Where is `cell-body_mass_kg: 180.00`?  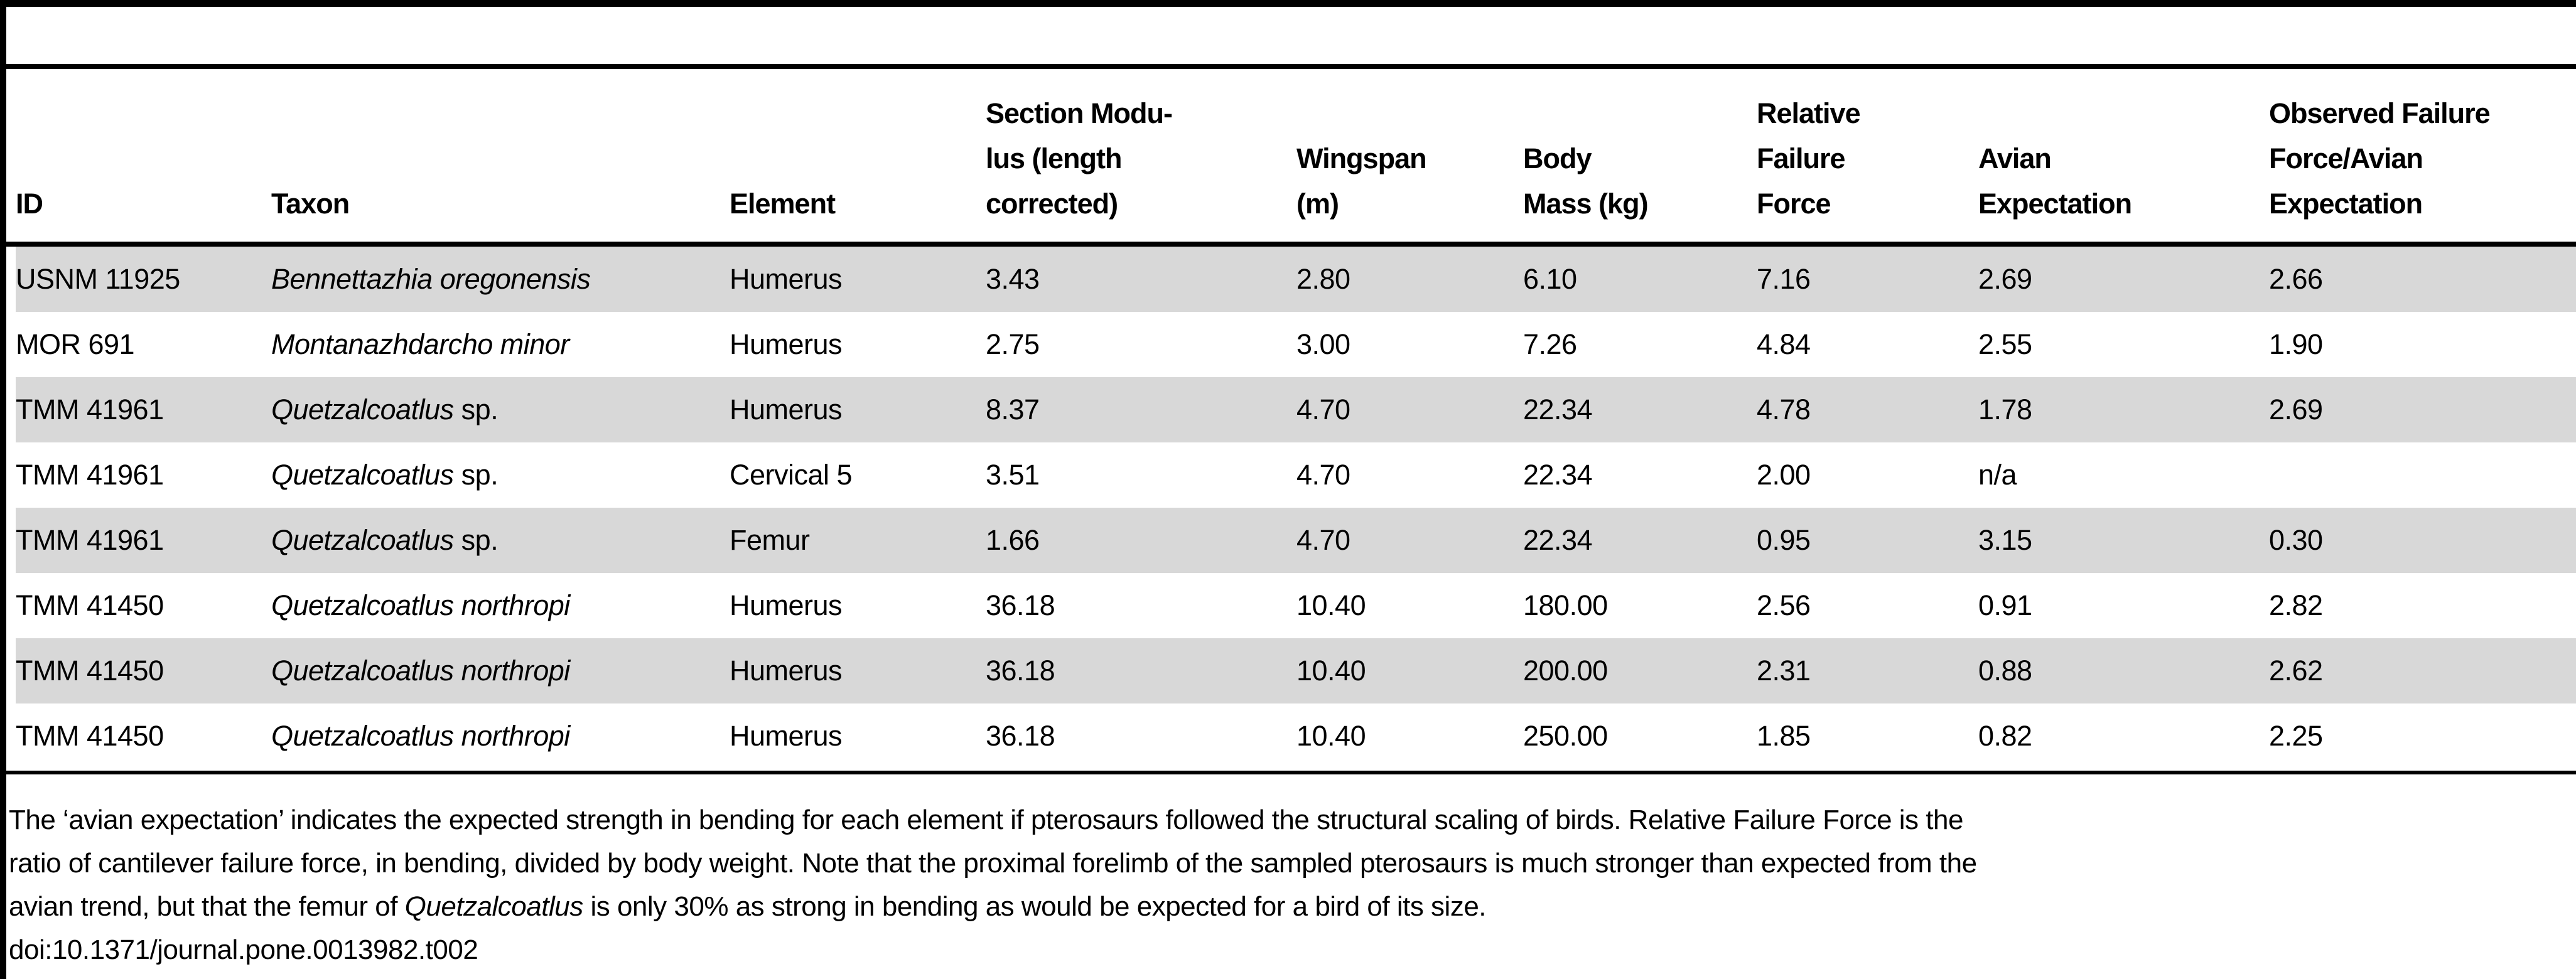
cell-body_mass_kg: 180.00 is located at coordinates (1565, 605).